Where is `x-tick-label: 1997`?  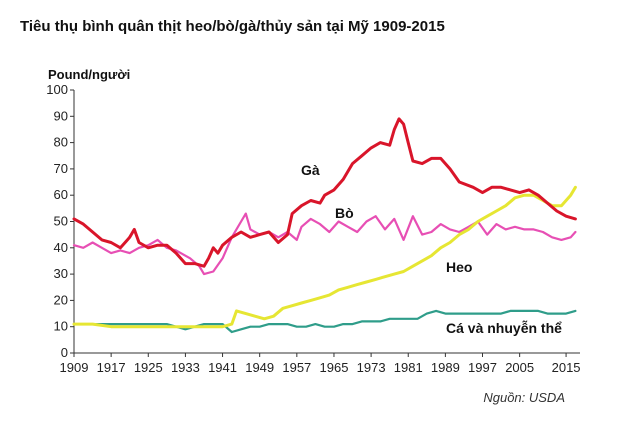
x-tick-label: 1997 is located at coordinates (482, 367).